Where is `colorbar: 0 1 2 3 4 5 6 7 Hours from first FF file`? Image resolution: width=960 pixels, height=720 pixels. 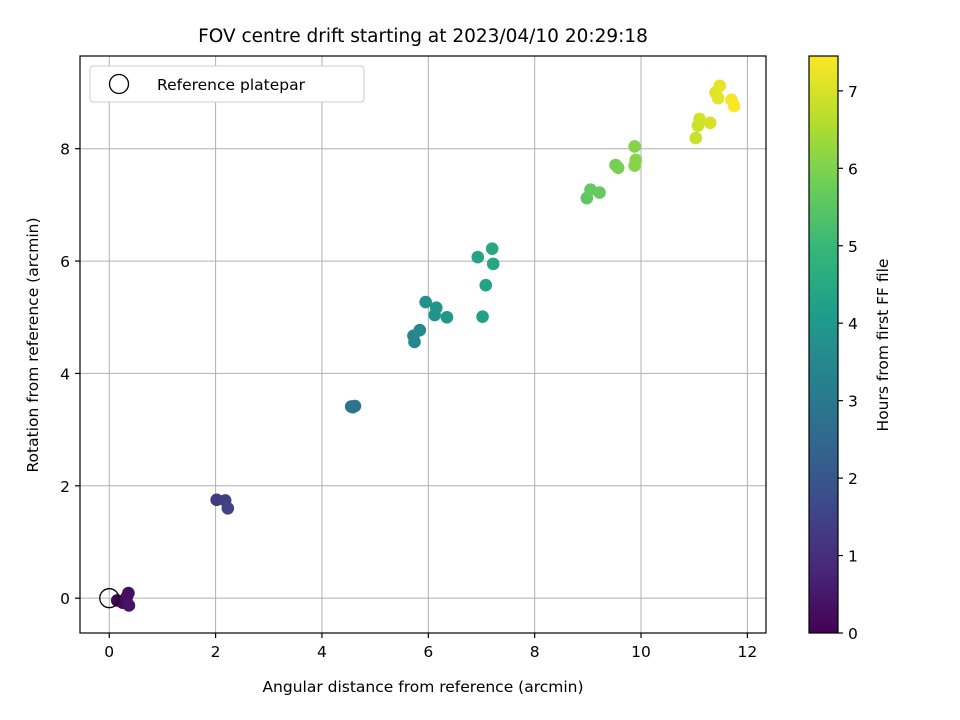
colorbar: 0 1 2 3 4 5 6 7 Hours from first FF file is located at coordinates (850, 349).